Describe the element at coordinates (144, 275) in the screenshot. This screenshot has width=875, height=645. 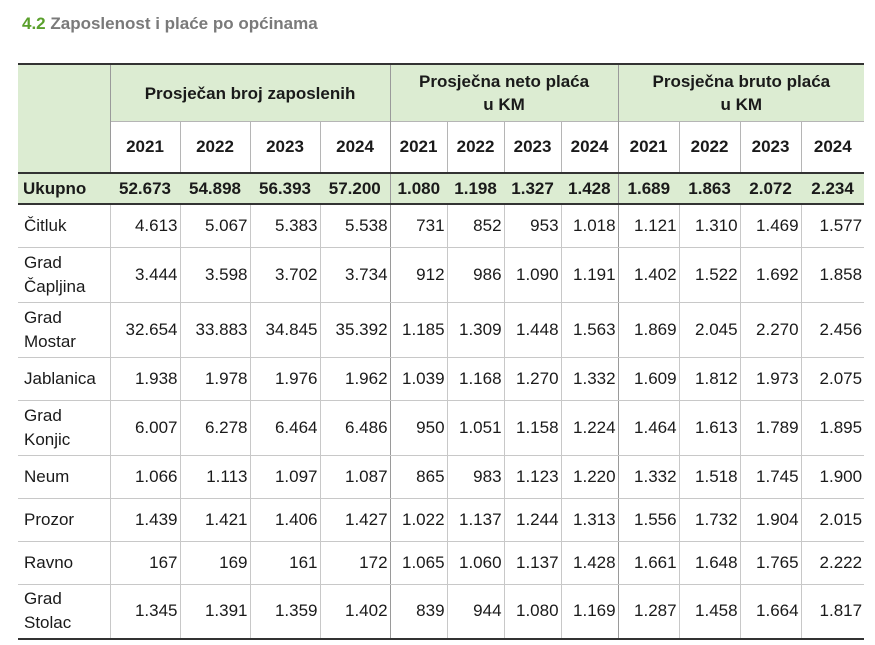
I see `value-cell: 3.444` at that location.